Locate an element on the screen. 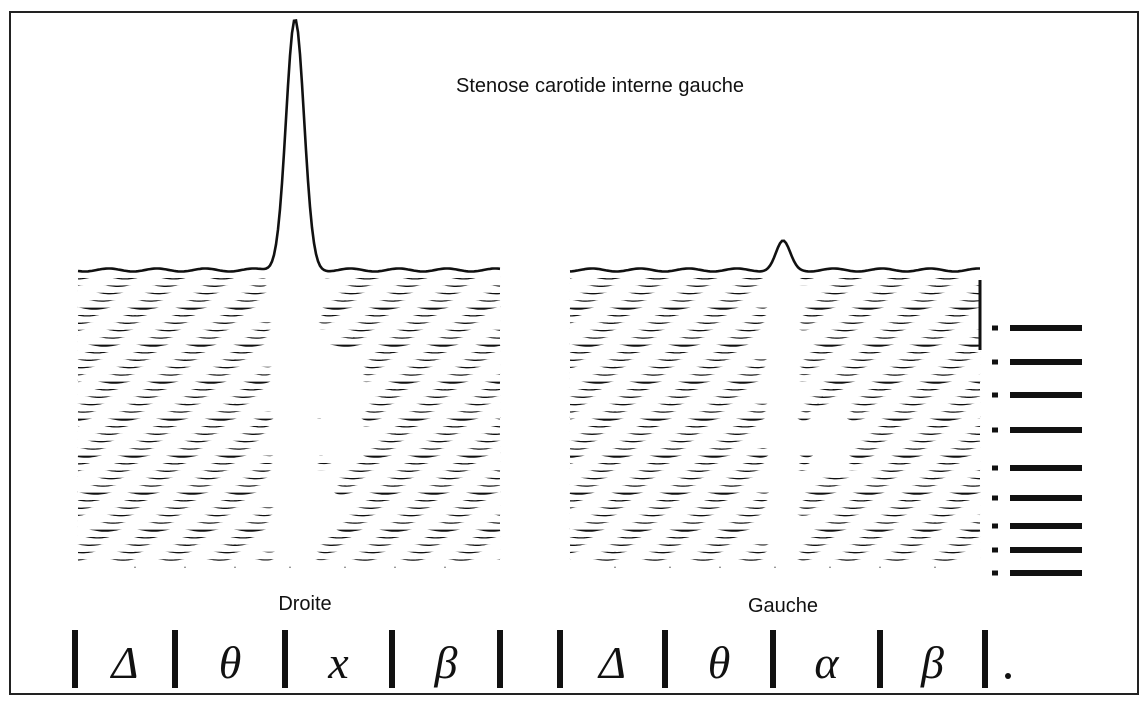 This screenshot has width=1148, height=707. side-markers is located at coordinates (1030, 428).